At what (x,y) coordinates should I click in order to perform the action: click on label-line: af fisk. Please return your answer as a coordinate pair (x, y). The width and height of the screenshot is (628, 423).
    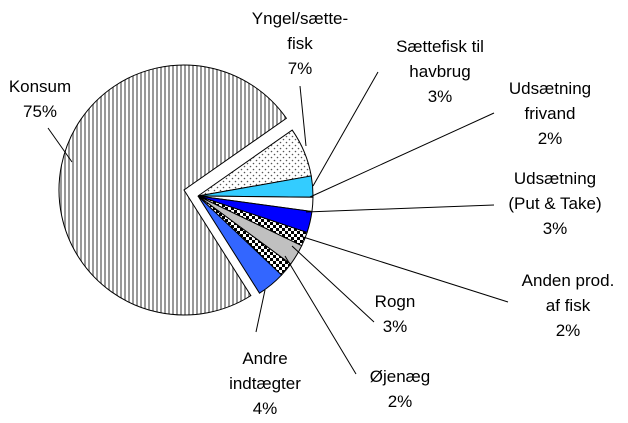
    Looking at the image, I should click on (568, 305).